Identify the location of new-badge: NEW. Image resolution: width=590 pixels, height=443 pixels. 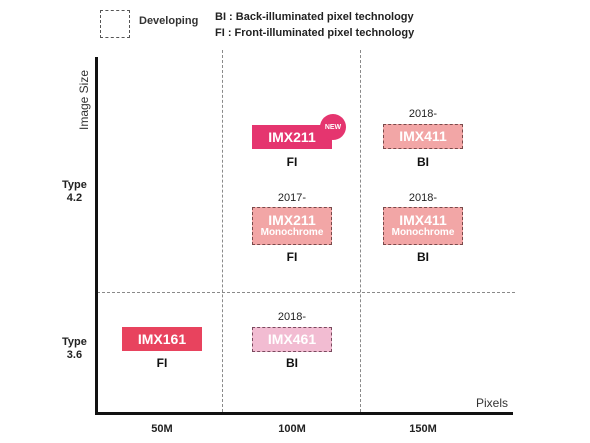
(333, 127).